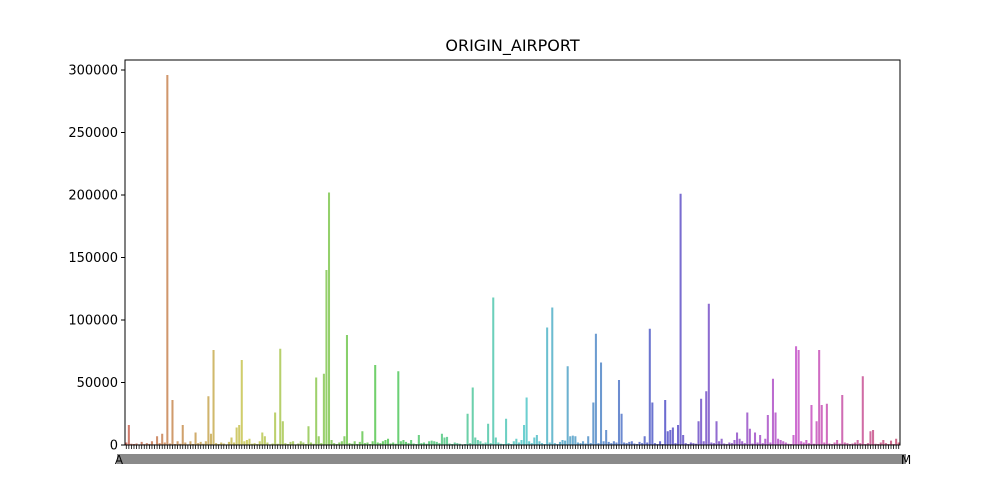 This screenshot has height=504, width=1000. What do you see at coordinates (511, 454) in the screenshot?
I see `x-axis` at bounding box center [511, 454].